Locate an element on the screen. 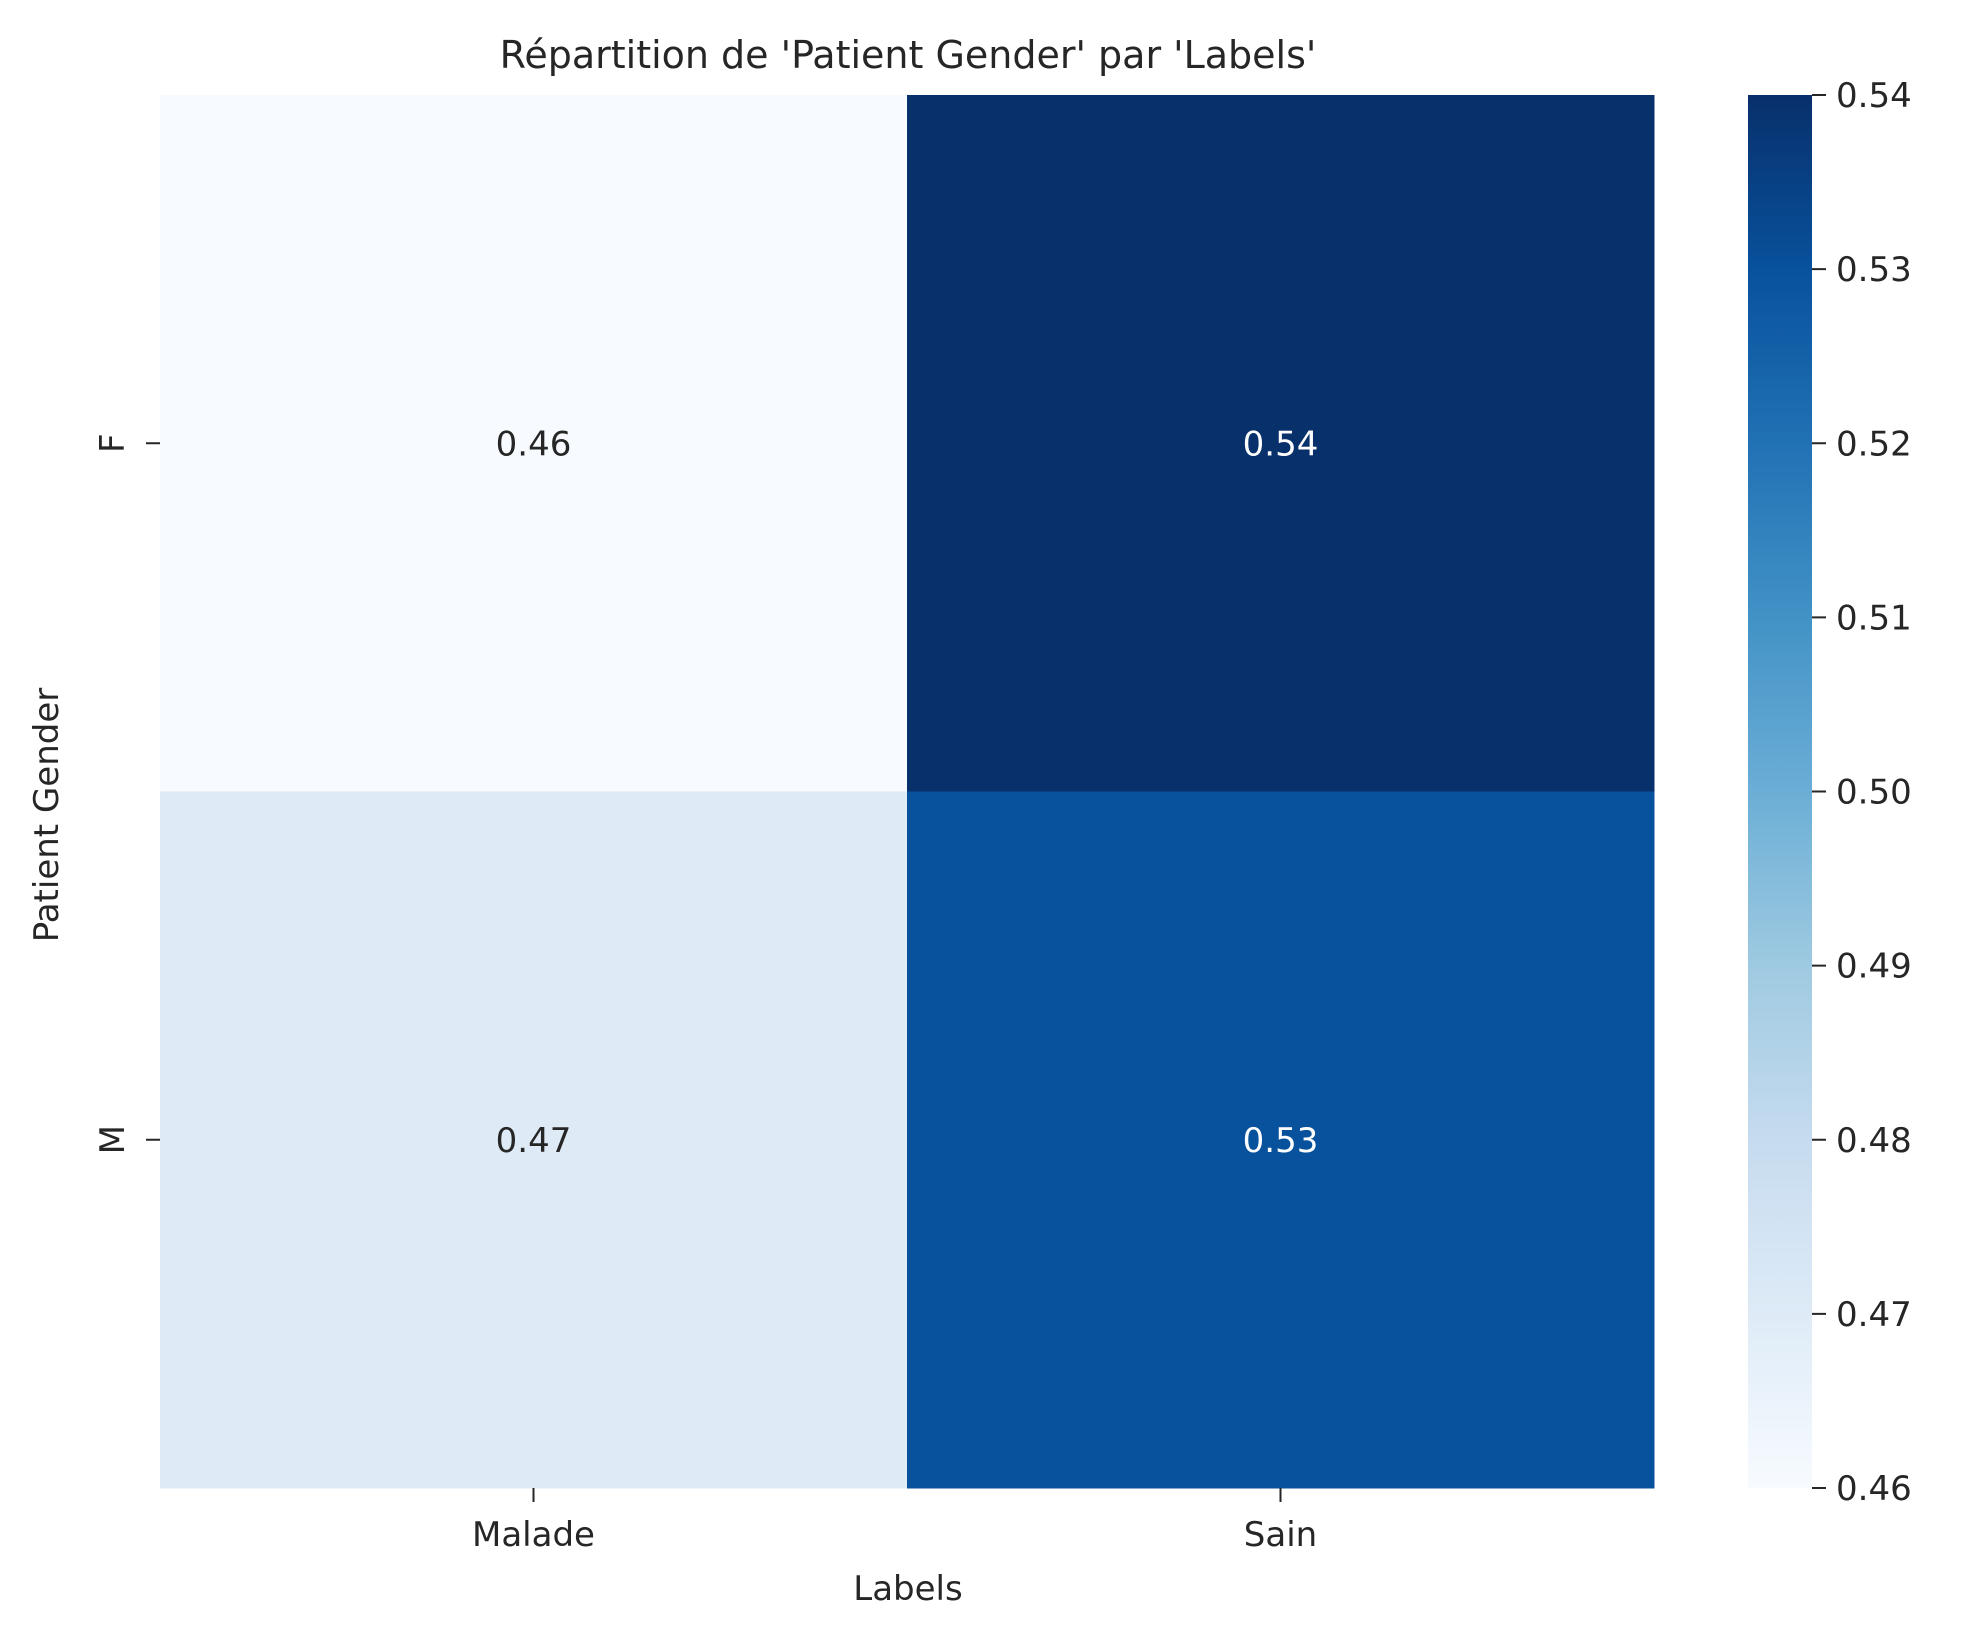  colorbar-tick-label: 0.51 is located at coordinates (1874, 618).